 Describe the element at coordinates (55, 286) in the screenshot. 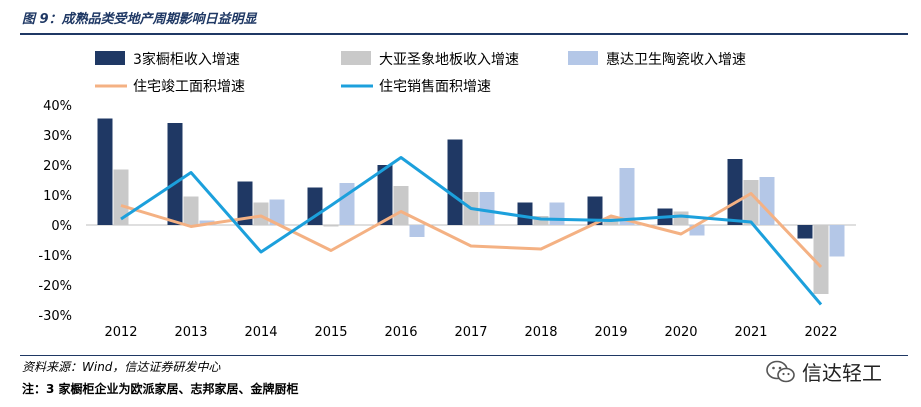

I see `y-tick-label: -20%` at that location.